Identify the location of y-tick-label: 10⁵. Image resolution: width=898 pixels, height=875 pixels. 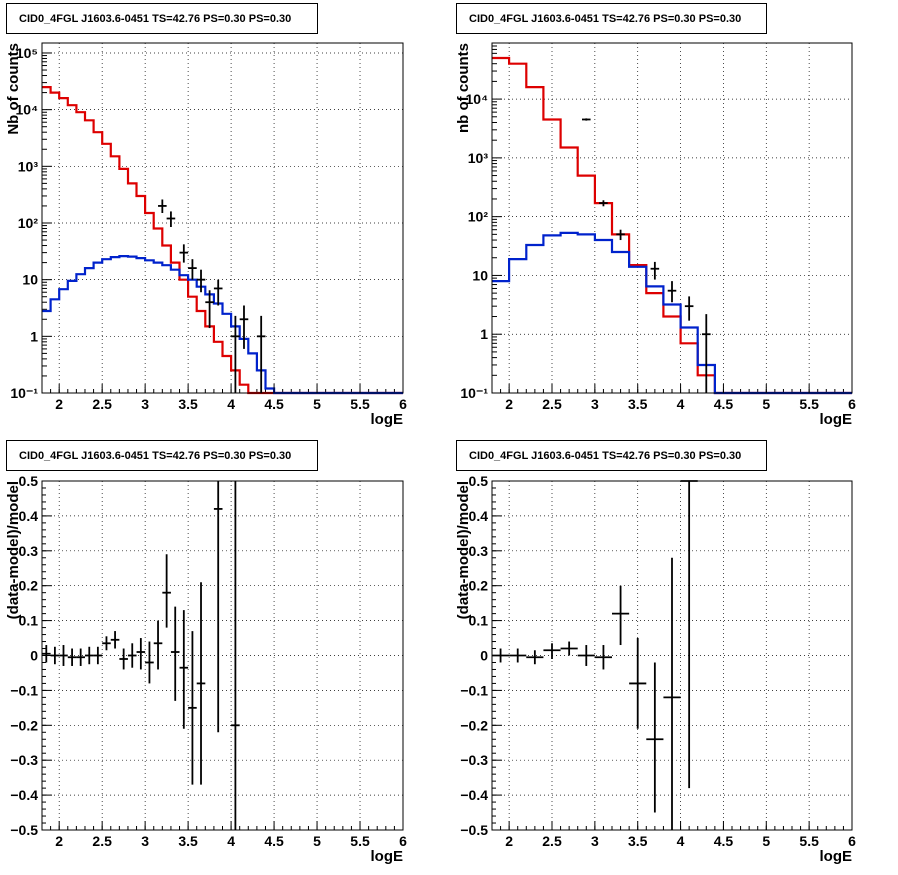
(27, 53).